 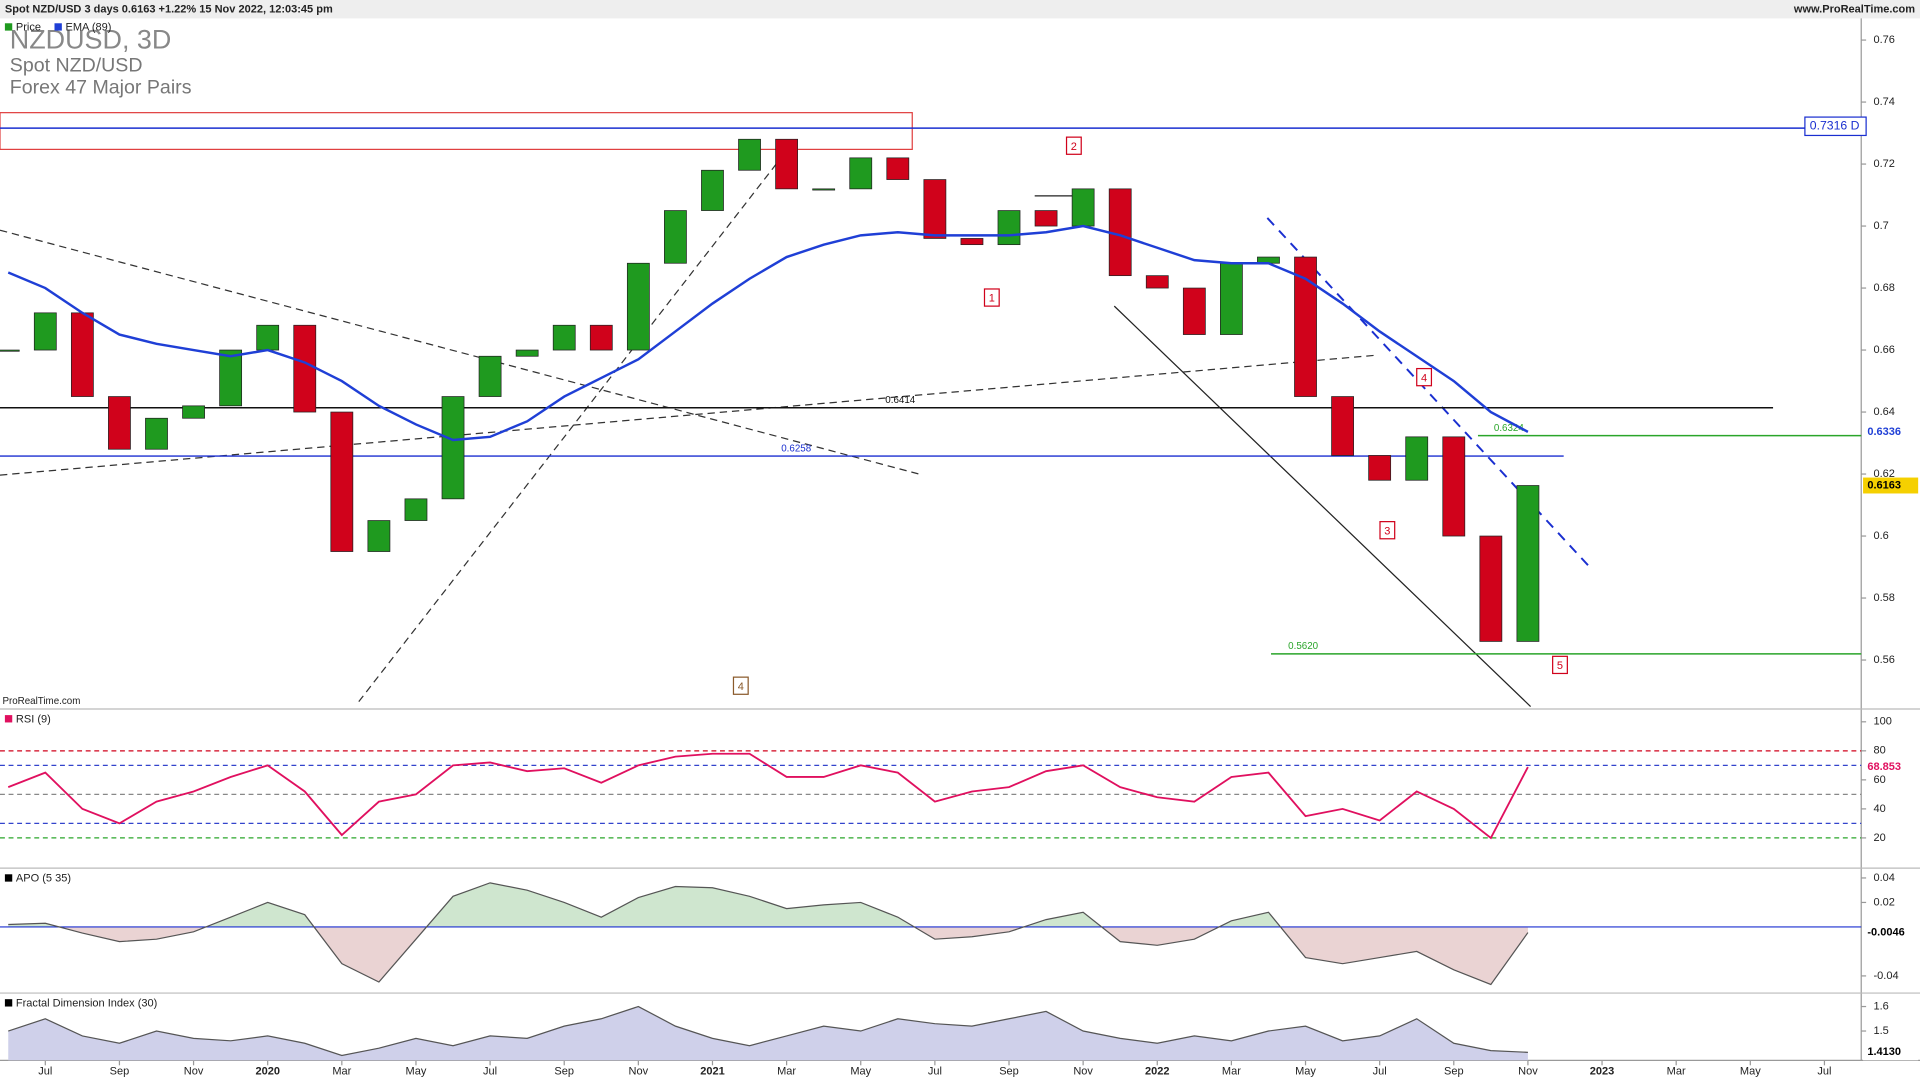 I want to click on x-tick-label: 2021, so click(x=712, y=1071).